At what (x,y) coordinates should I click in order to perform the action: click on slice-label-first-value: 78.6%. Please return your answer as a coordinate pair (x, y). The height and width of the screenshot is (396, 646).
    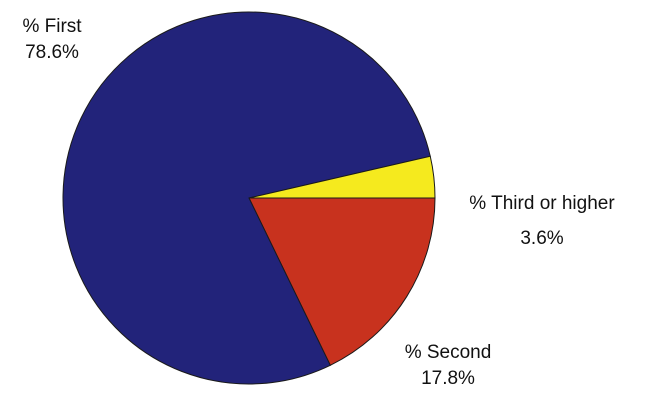
    Looking at the image, I should click on (52, 52).